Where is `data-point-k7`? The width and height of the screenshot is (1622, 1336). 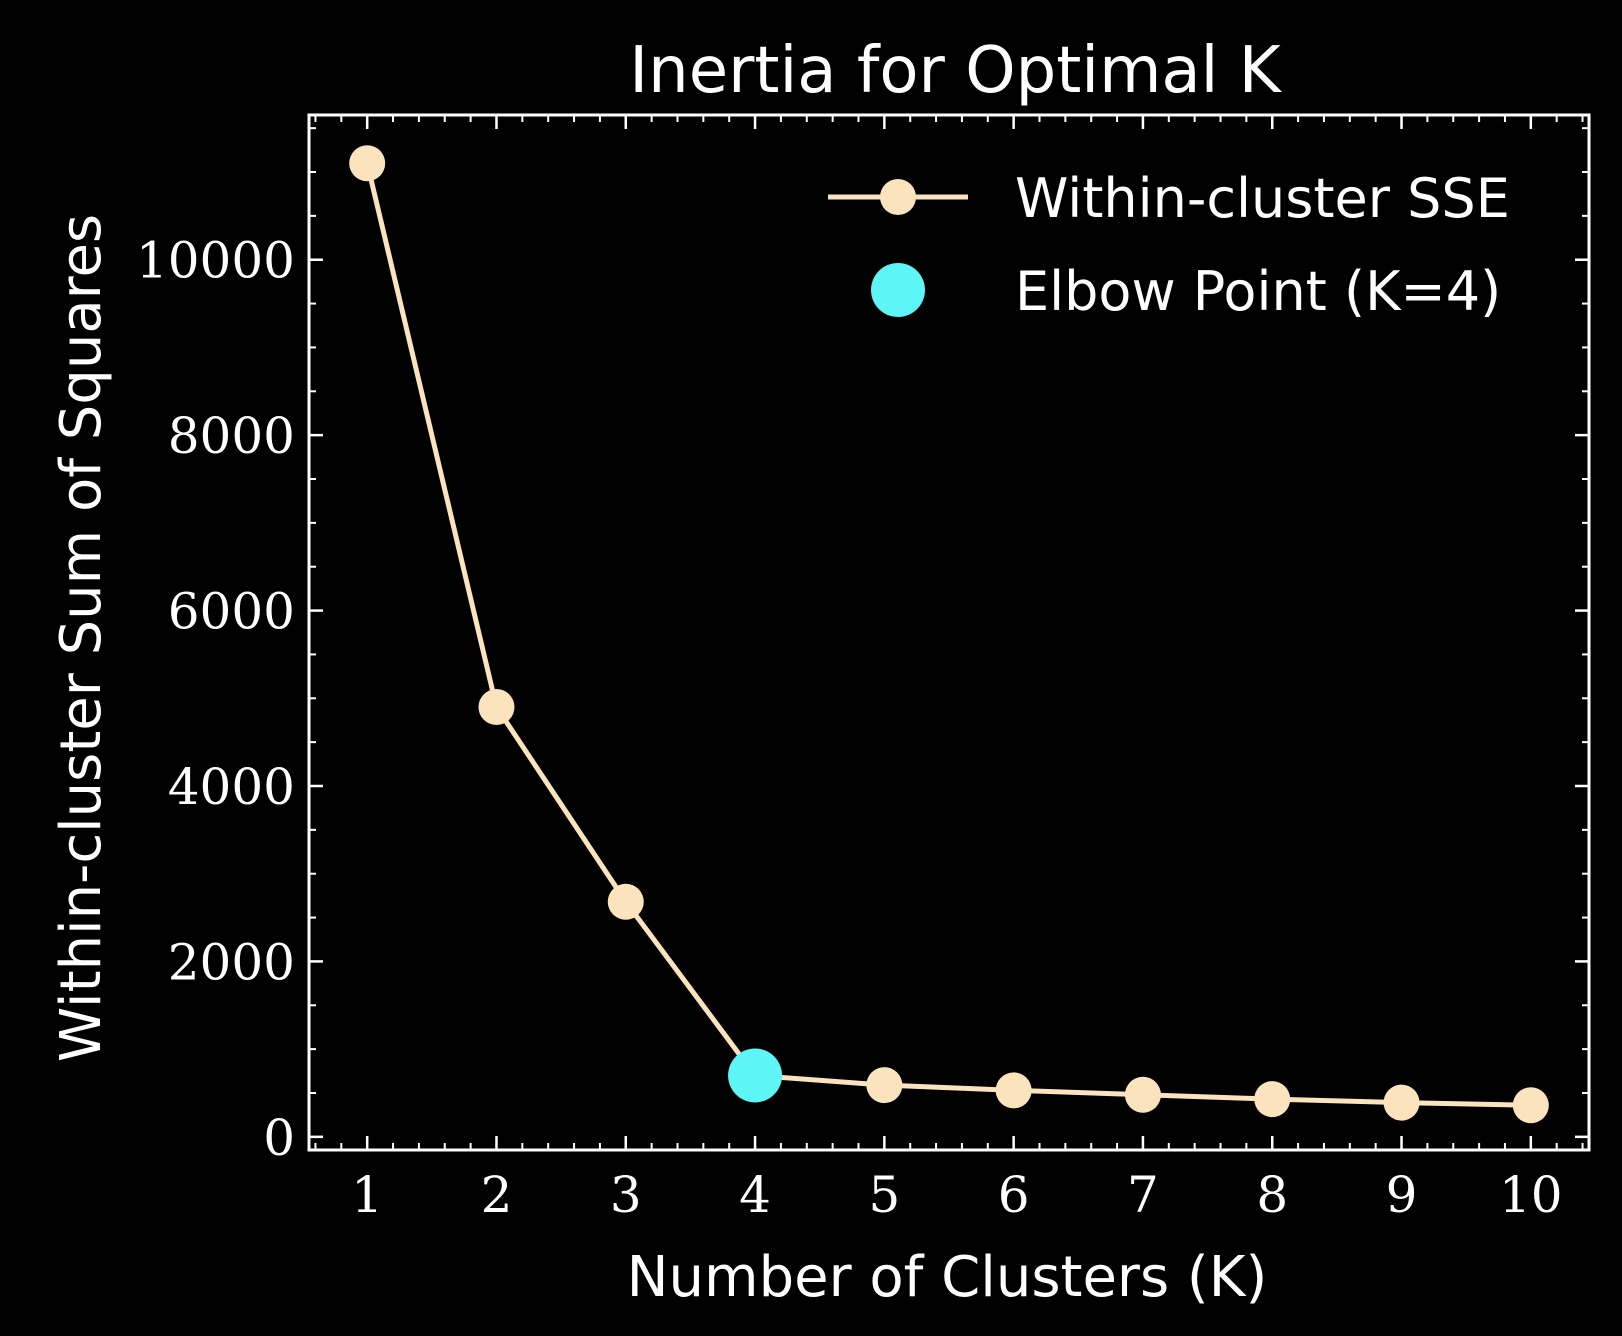
data-point-k7 is located at coordinates (1142, 1094).